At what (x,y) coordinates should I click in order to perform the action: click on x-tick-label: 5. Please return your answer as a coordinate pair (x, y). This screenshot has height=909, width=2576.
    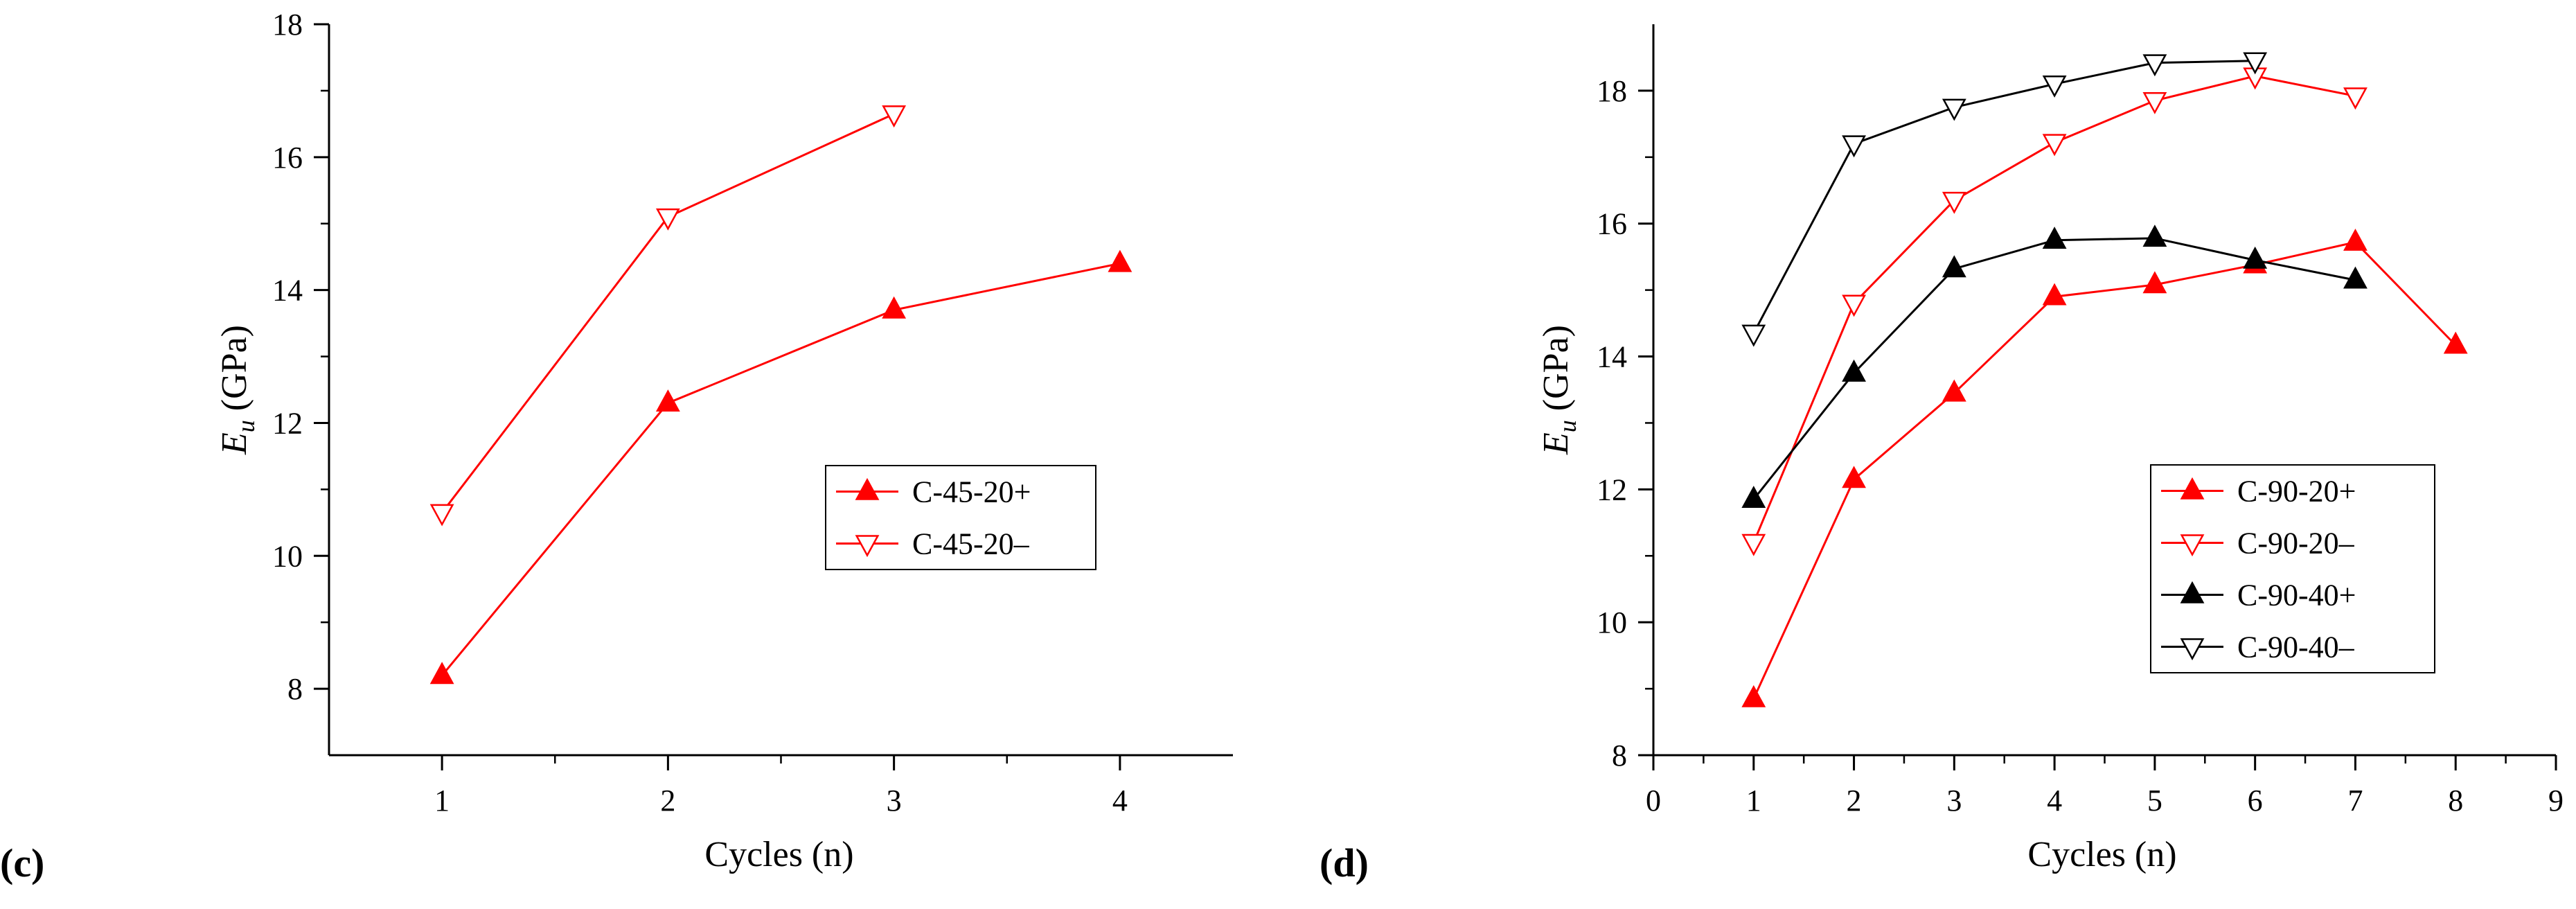
    Looking at the image, I should click on (2154, 801).